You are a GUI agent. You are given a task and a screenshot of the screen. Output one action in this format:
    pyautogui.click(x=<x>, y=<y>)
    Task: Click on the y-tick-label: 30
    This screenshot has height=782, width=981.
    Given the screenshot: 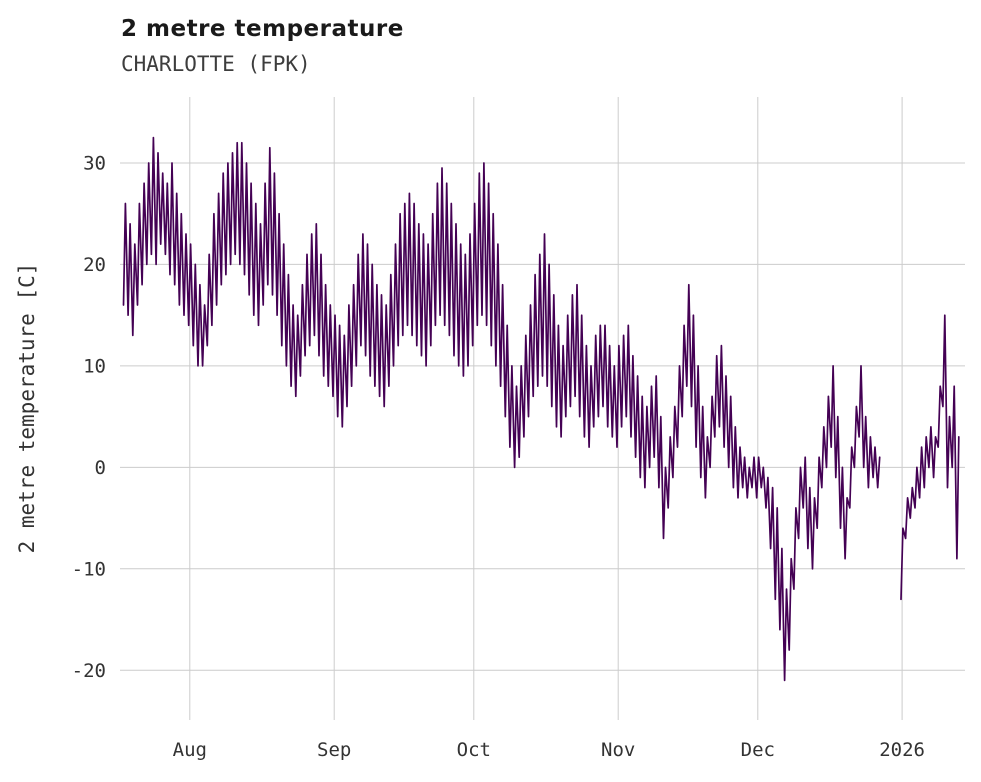 What is the action you would take?
    pyautogui.click(x=94, y=164)
    